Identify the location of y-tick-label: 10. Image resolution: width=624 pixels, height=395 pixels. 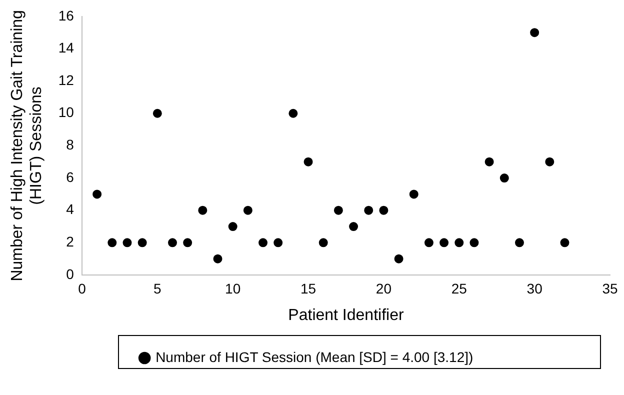
(66, 112).